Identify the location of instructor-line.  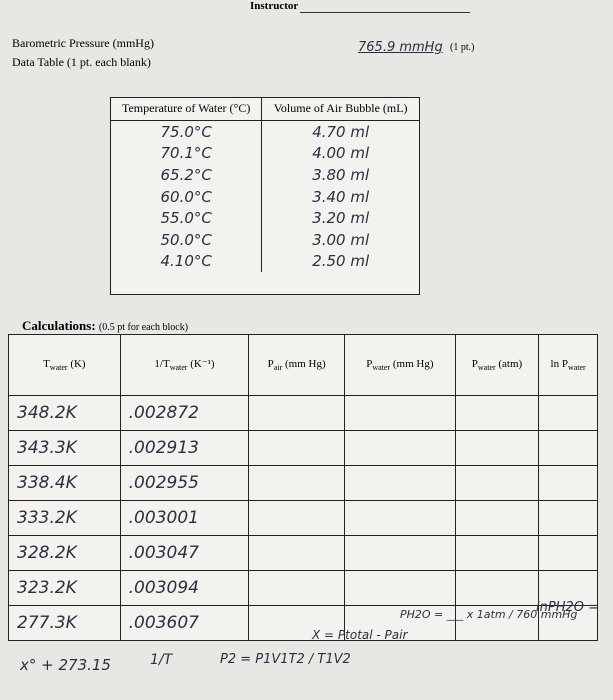
(385, 12).